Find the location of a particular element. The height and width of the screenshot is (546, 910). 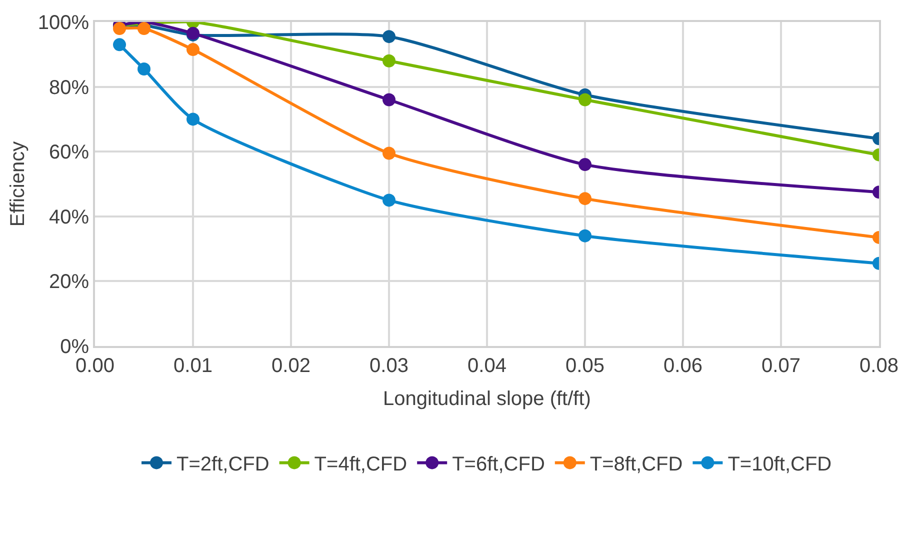

legend-label: T=10ft,CFD is located at coordinates (780, 465).